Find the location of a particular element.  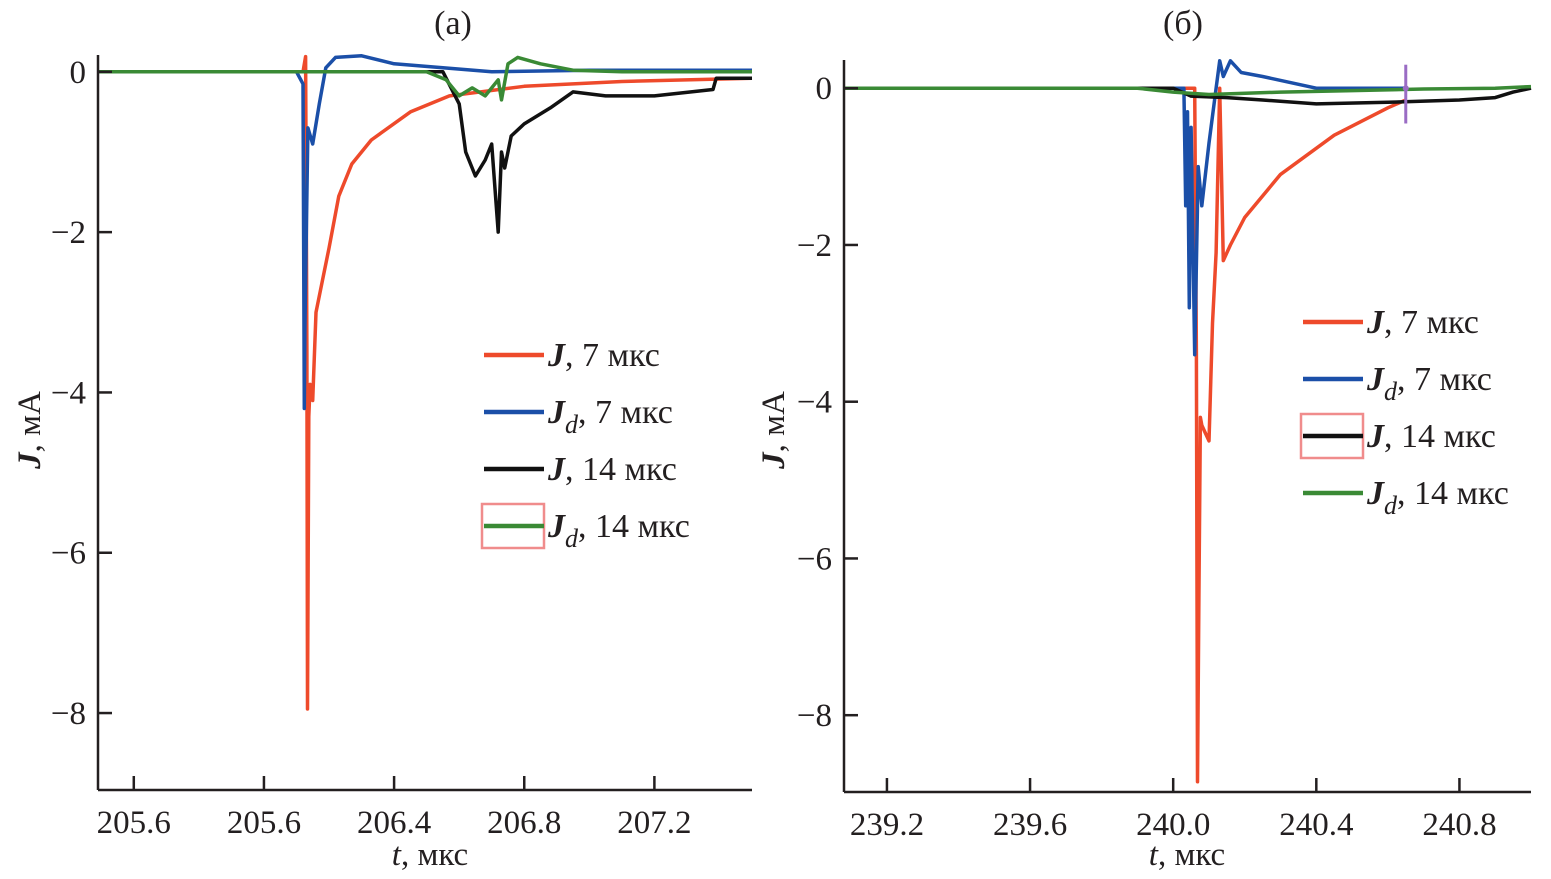

panel-a-x-ticks: 205.6 205.6 206.4 206.8 207.2 is located at coordinates (394, 808).